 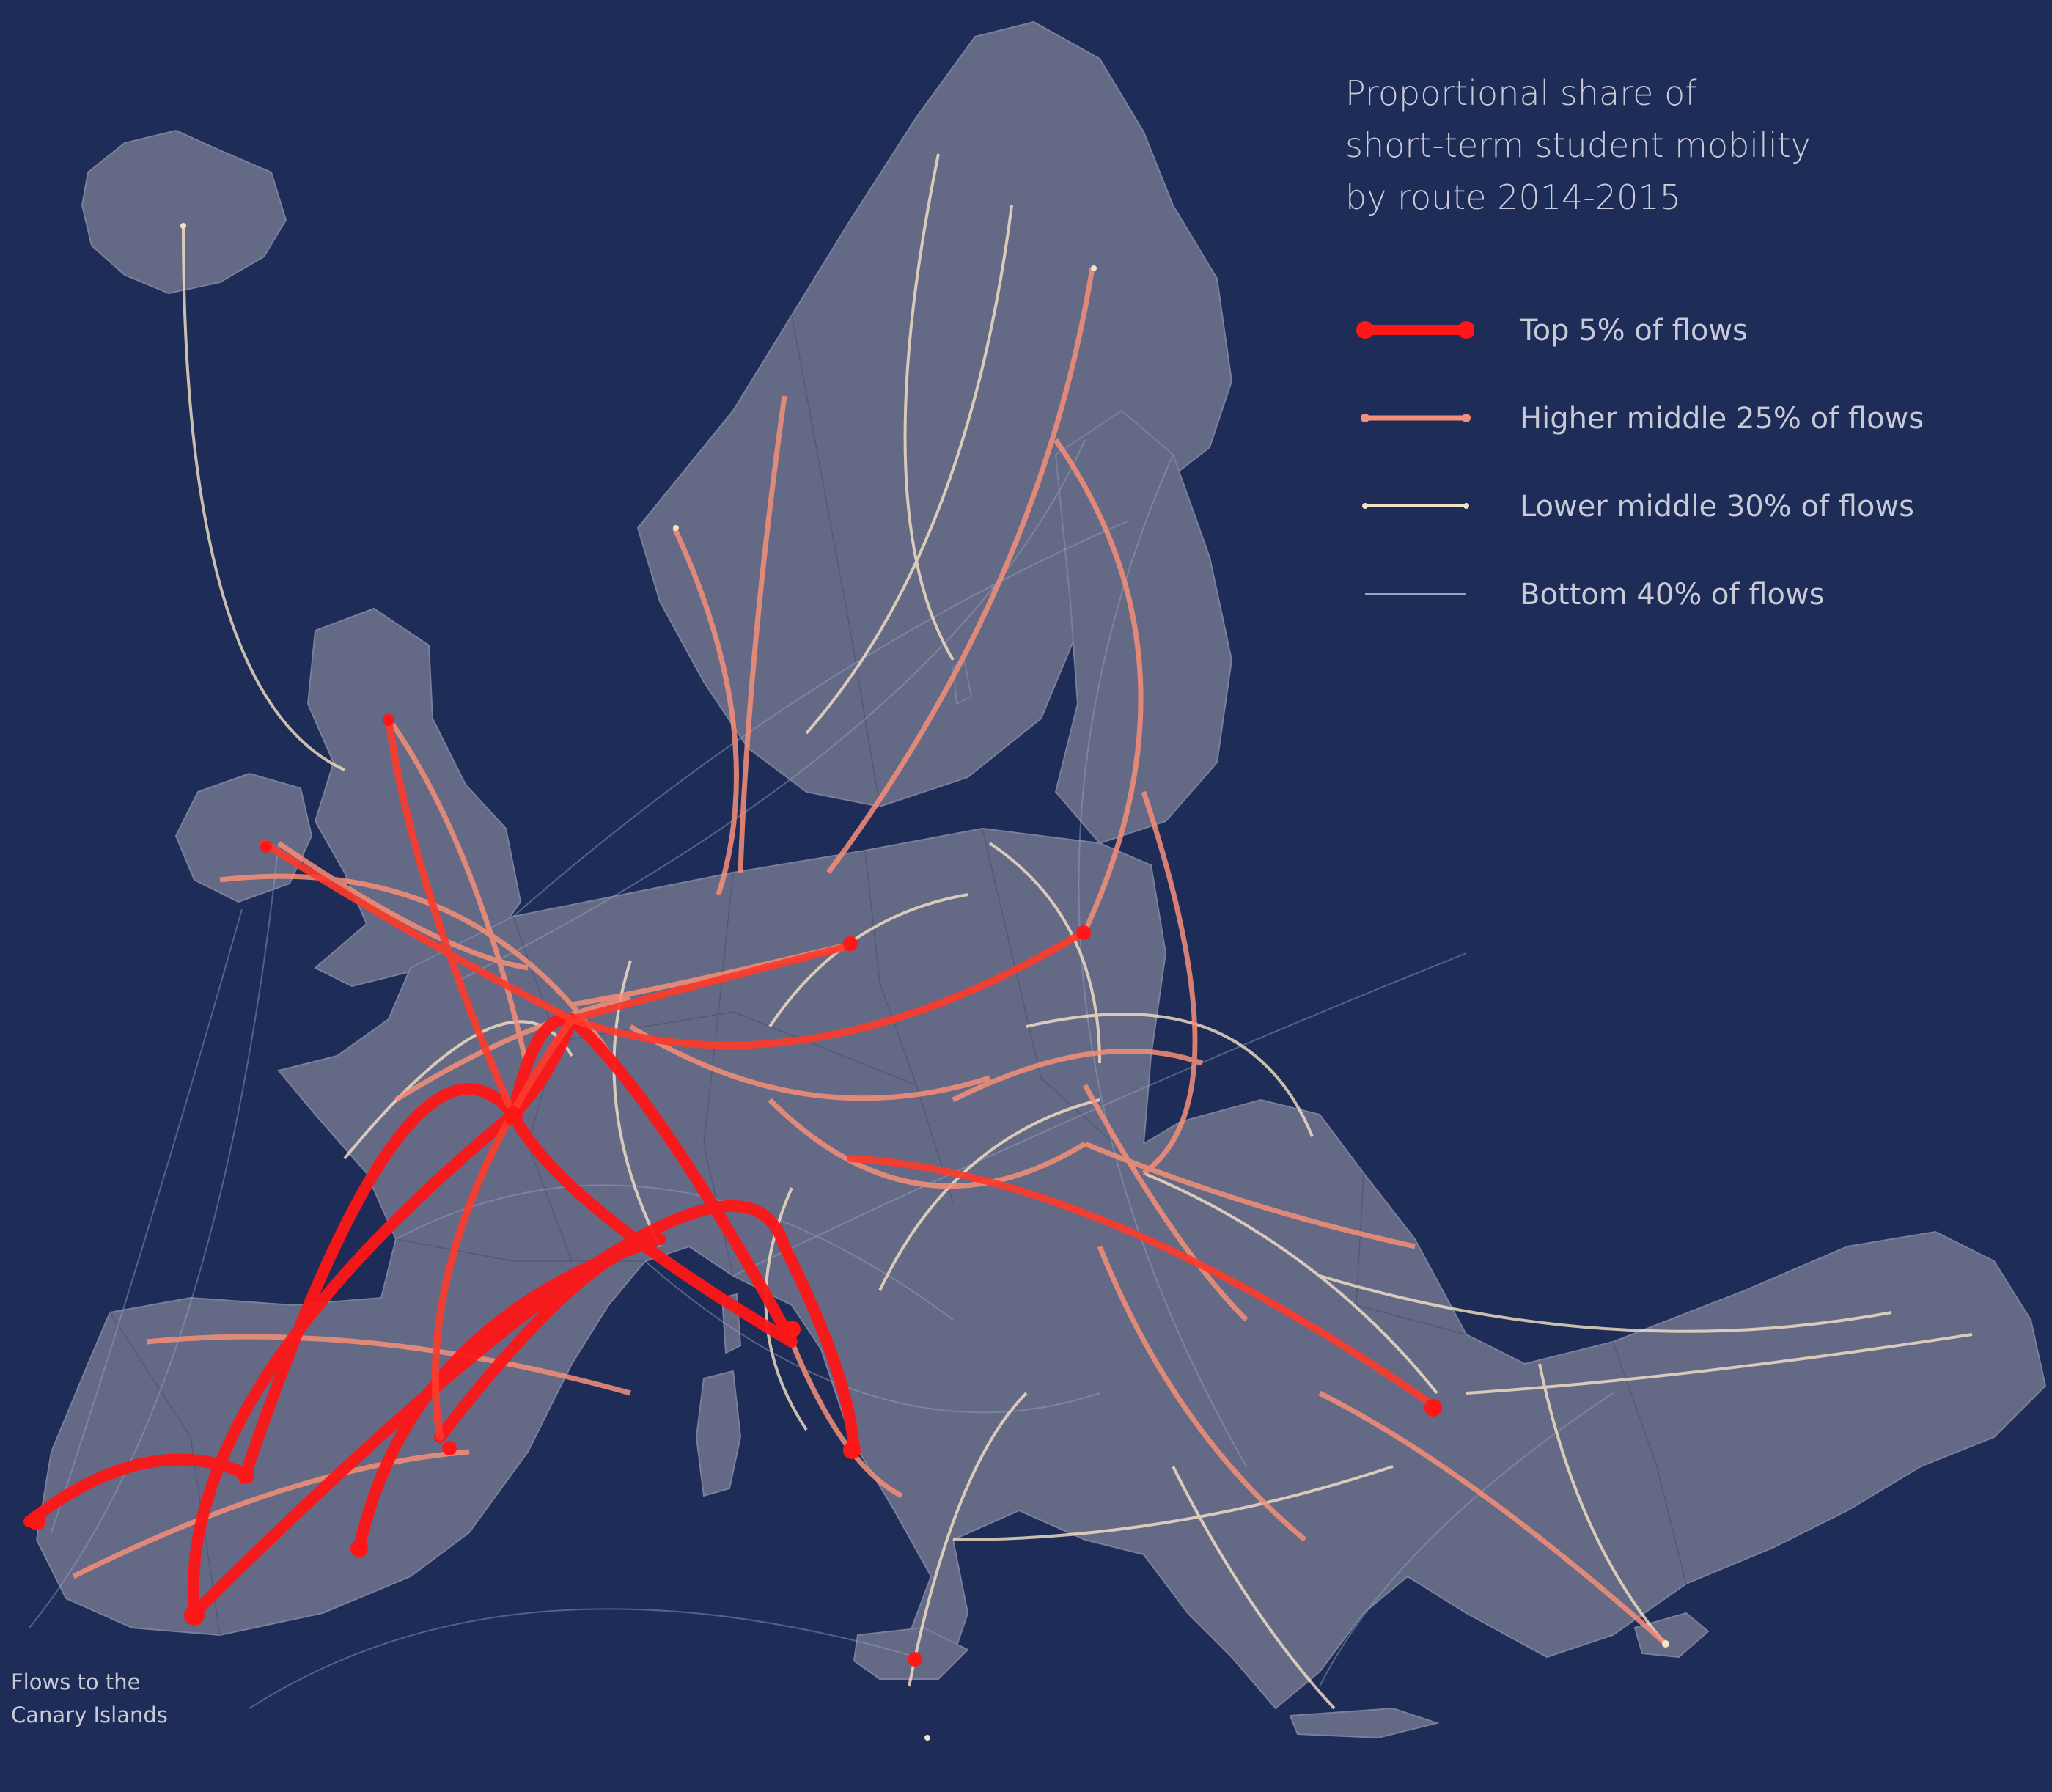 What do you see at coordinates (1672, 595) in the screenshot?
I see `legend-label-bottom: Bottom 40% of flows` at bounding box center [1672, 595].